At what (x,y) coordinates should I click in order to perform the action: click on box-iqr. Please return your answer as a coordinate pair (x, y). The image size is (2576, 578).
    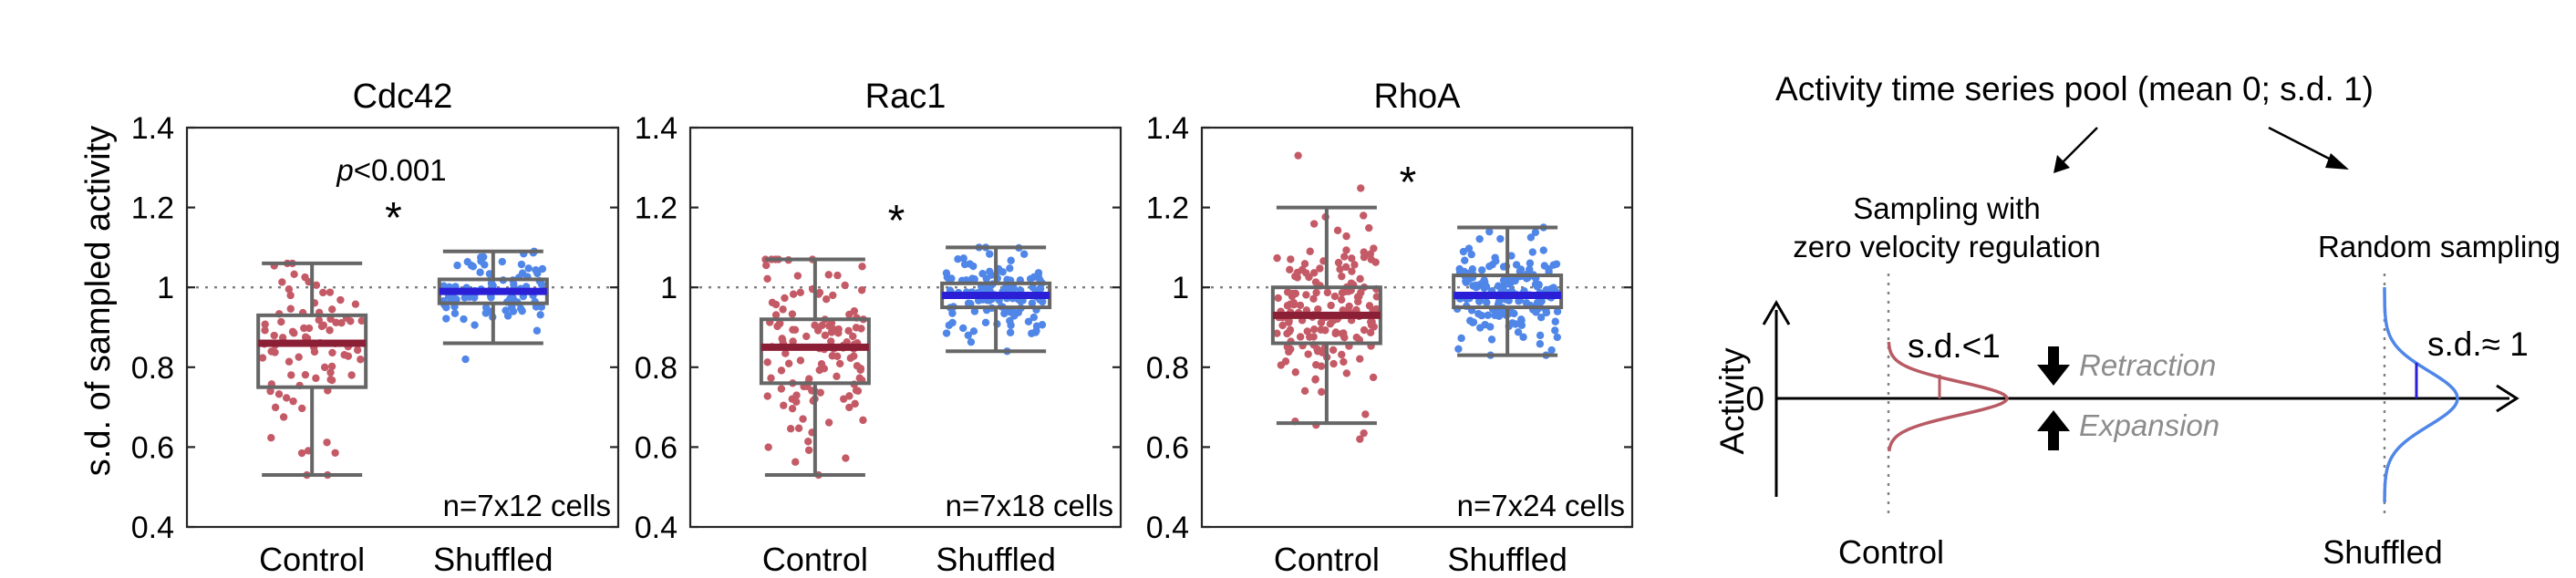
    Looking at the image, I should click on (312, 351).